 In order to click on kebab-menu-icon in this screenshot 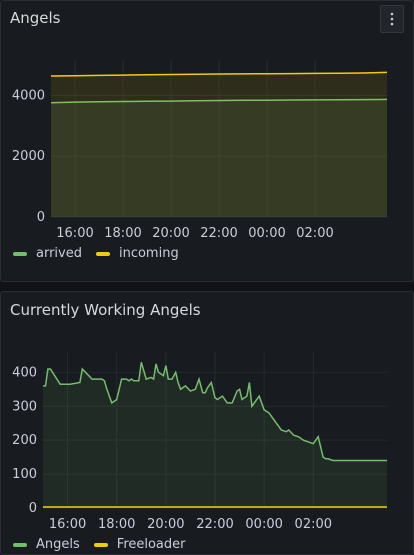, I will do `click(392, 19)`.